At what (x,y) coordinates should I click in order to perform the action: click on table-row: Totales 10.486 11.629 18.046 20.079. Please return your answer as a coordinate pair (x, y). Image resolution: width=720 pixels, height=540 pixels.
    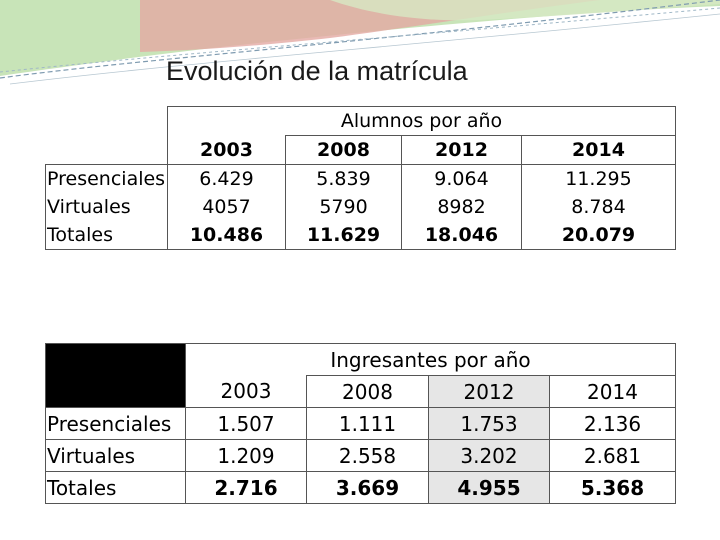
    Looking at the image, I should click on (360, 235).